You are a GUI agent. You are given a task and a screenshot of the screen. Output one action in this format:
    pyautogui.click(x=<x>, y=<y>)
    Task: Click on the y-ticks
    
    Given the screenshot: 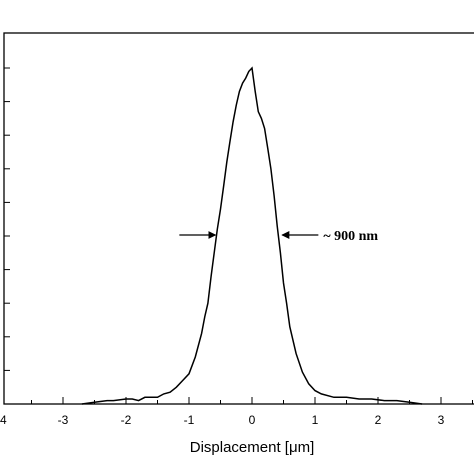 What is the action you would take?
    pyautogui.click(x=7, y=236)
    